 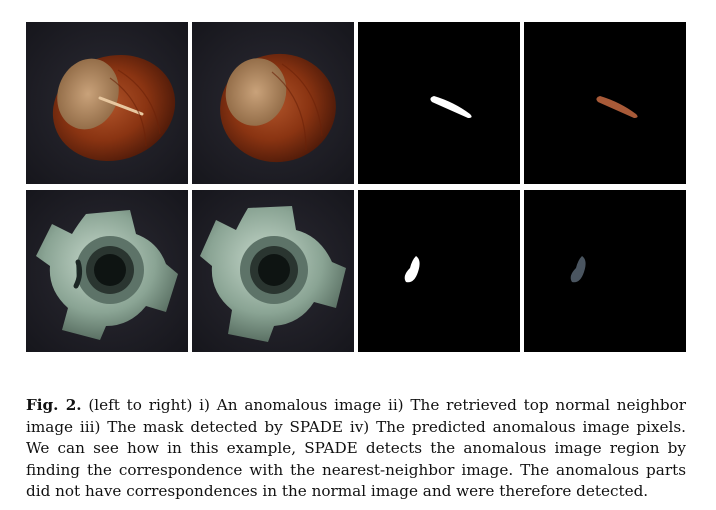 I want to click on hazelnut-anomalous-image, so click(x=107, y=103).